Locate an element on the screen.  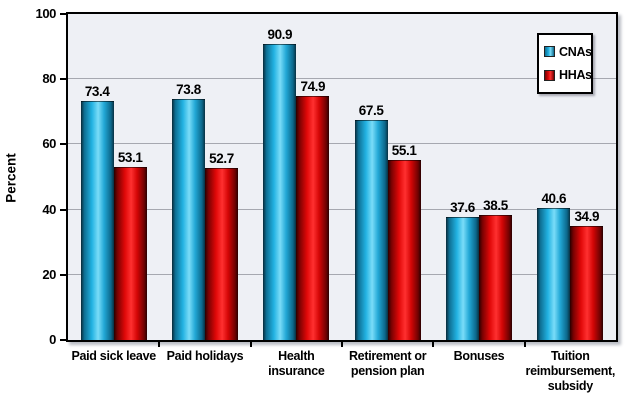
value-label-cnas-3: 90.9 is located at coordinates (280, 34).